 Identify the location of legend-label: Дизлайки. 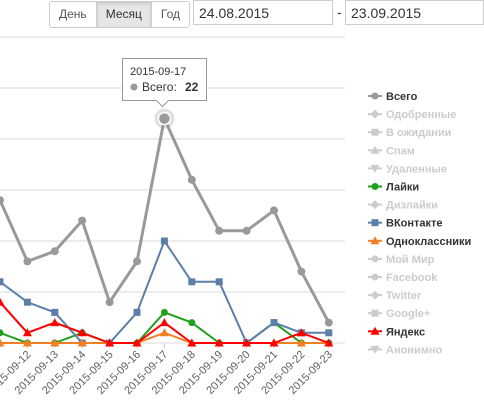
(412, 206).